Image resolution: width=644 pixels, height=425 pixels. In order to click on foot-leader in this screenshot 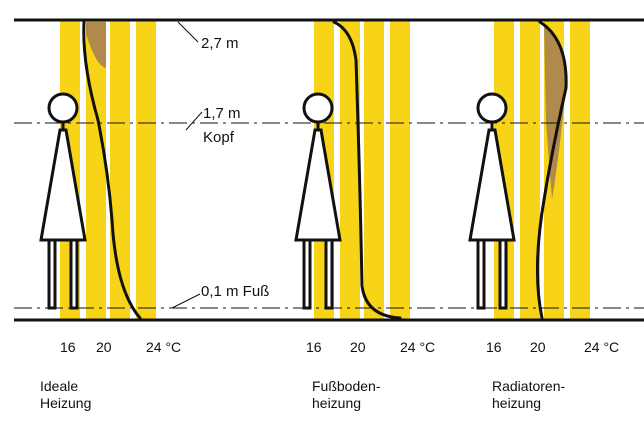, I will do `click(186, 301)`.